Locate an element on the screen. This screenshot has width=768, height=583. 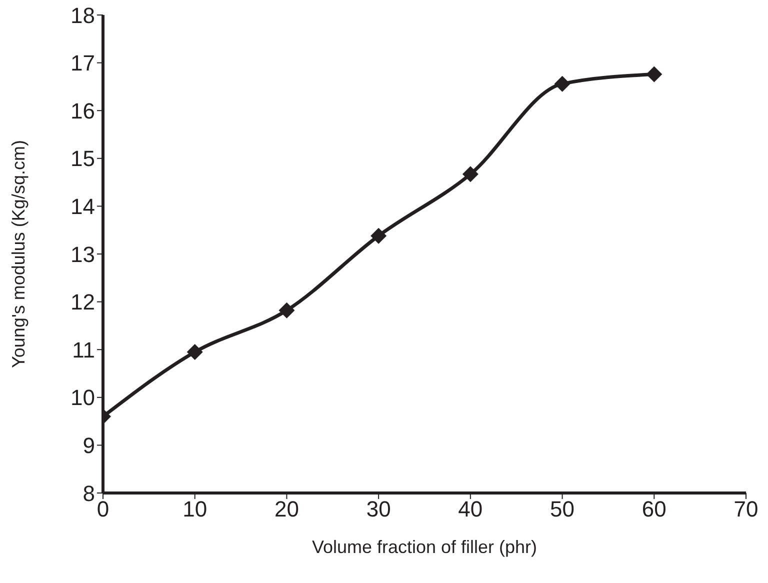
x-tick-label: 40 is located at coordinates (470, 509).